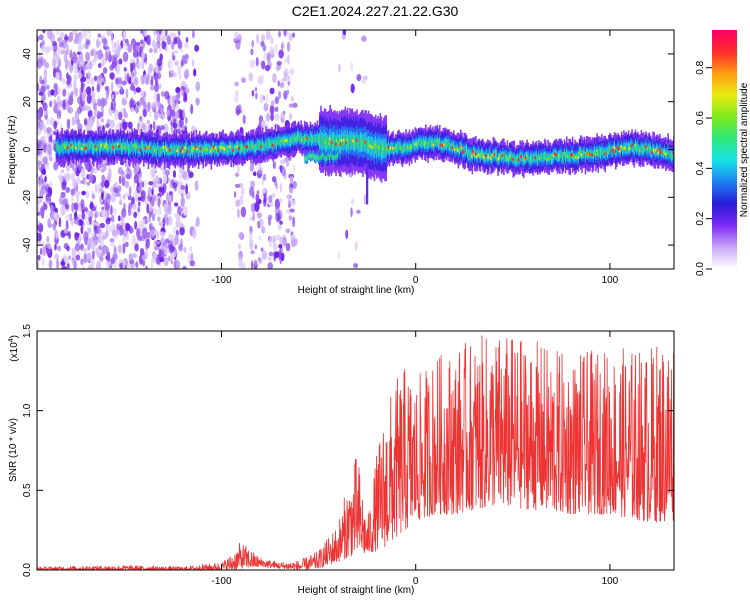 This screenshot has width=750, height=605. What do you see at coordinates (11, 340) in the screenshot?
I see `snr-multiplier-exp: 4` at bounding box center [11, 340].